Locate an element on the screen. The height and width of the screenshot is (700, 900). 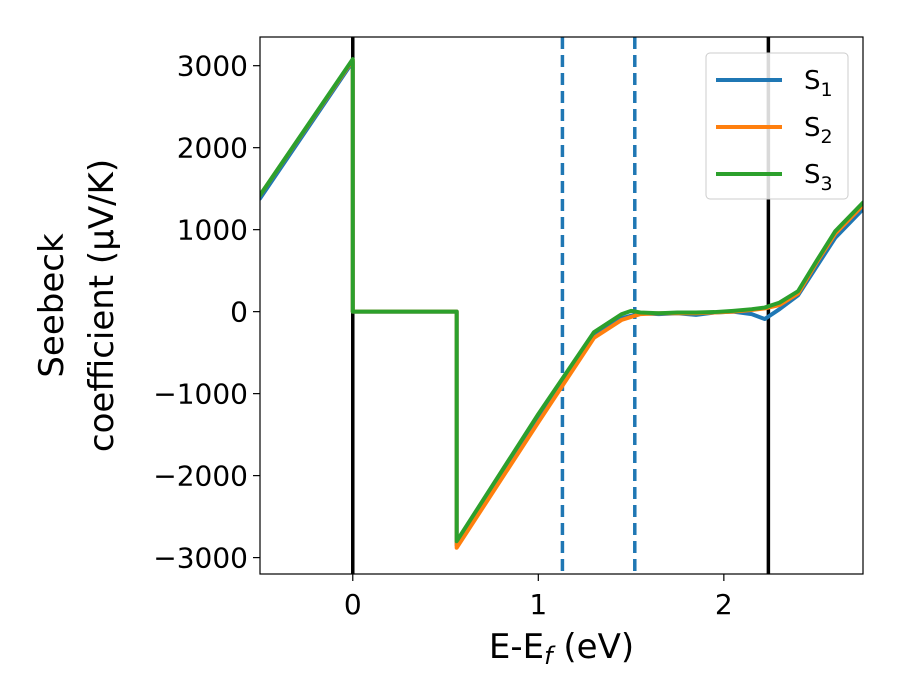
x-tick-label-0: 0 is located at coordinates (353, 604).